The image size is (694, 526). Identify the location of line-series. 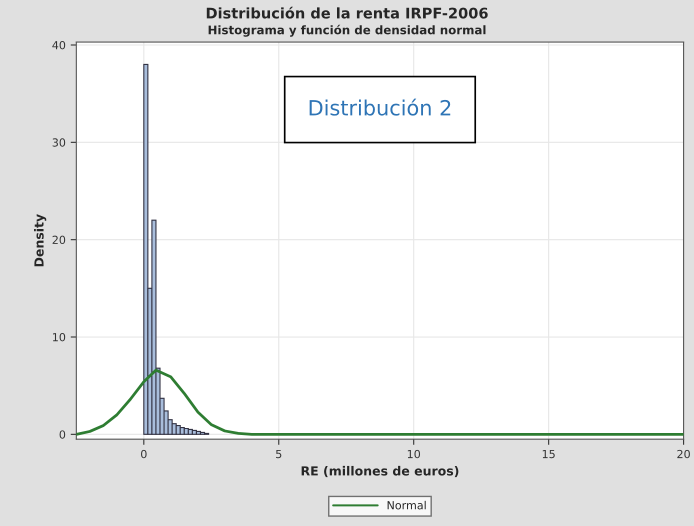
(380, 402).